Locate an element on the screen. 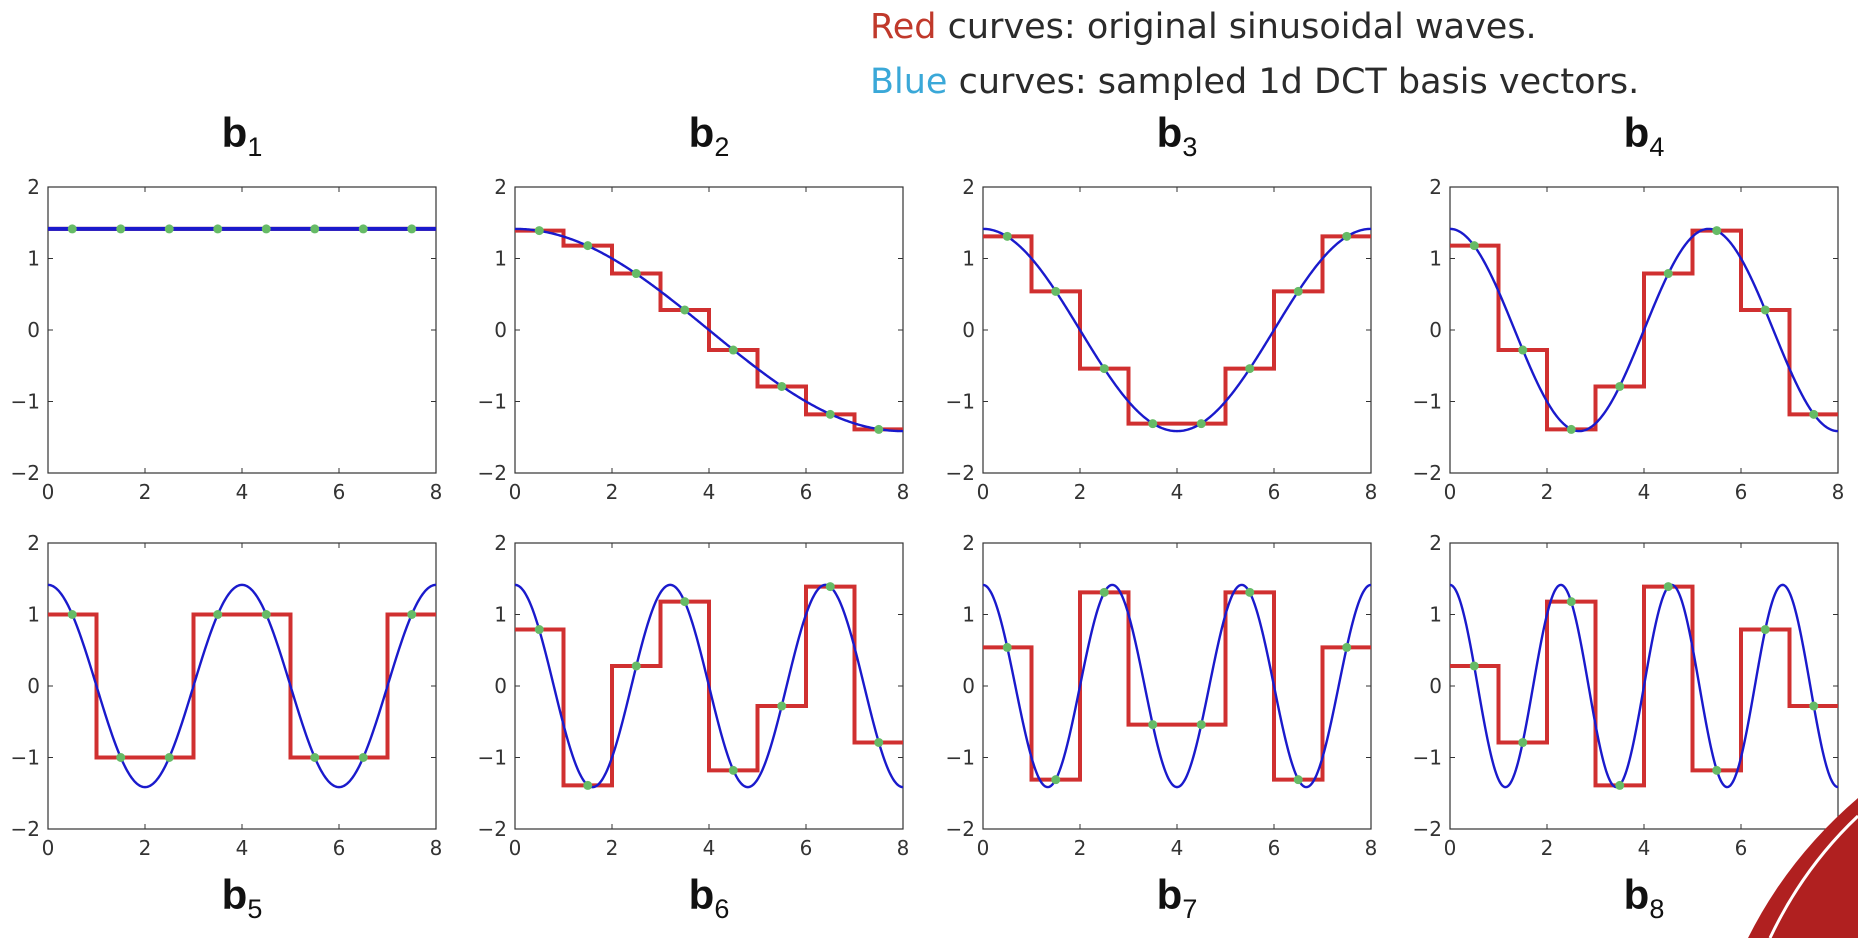  chart-title: b7 is located at coordinates (1177, 897).